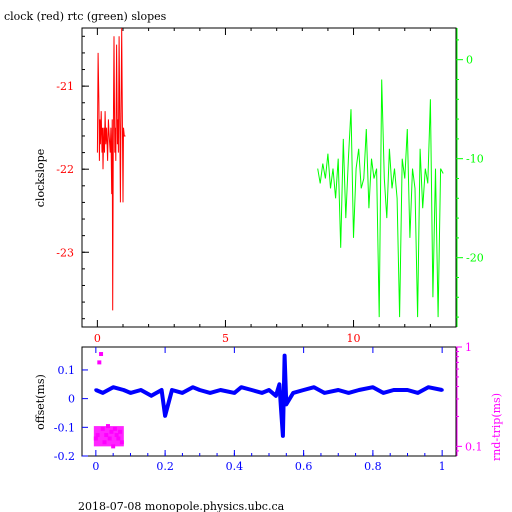  What do you see at coordinates (71, 399) in the screenshot?
I see `bottom-y-tick-label: 0` at bounding box center [71, 399].